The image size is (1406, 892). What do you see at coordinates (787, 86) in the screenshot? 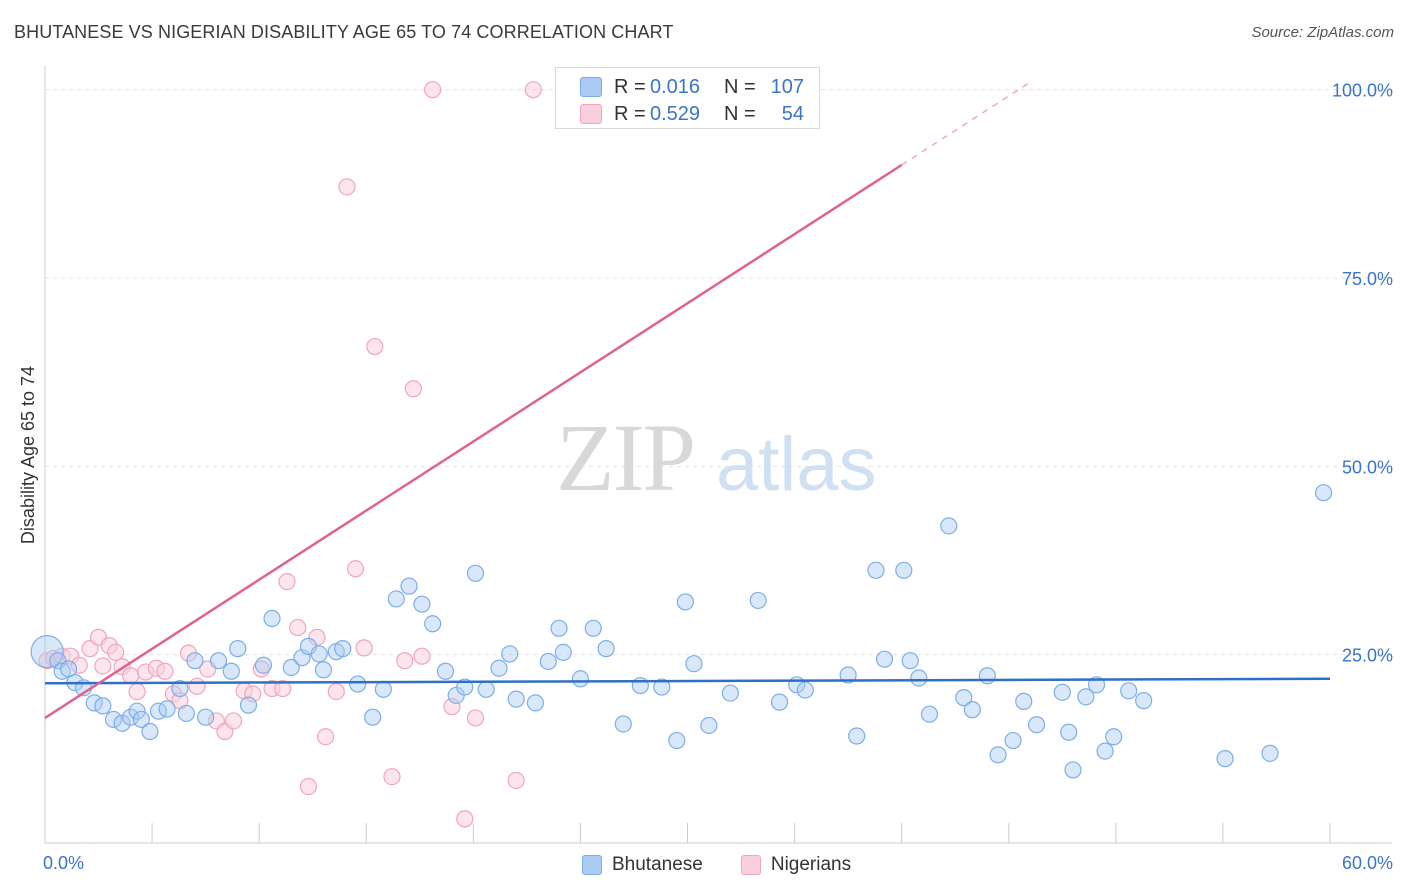
I see `n-value: 107` at bounding box center [787, 86].